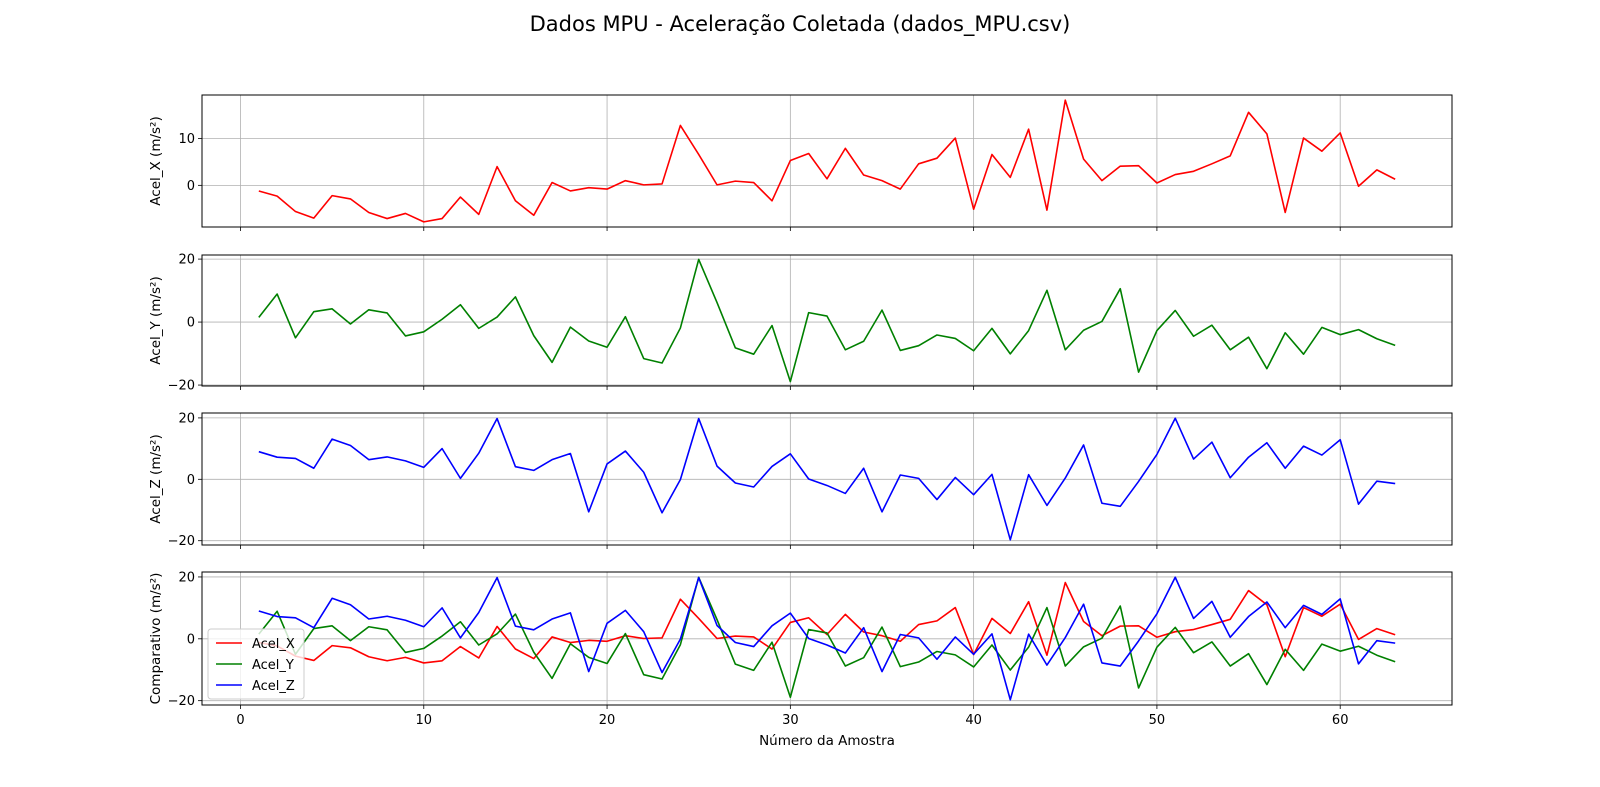 Image resolution: width=1600 pixels, height=787 pixels. What do you see at coordinates (790, 720) in the screenshot?
I see `x-tick-label: 30` at bounding box center [790, 720].